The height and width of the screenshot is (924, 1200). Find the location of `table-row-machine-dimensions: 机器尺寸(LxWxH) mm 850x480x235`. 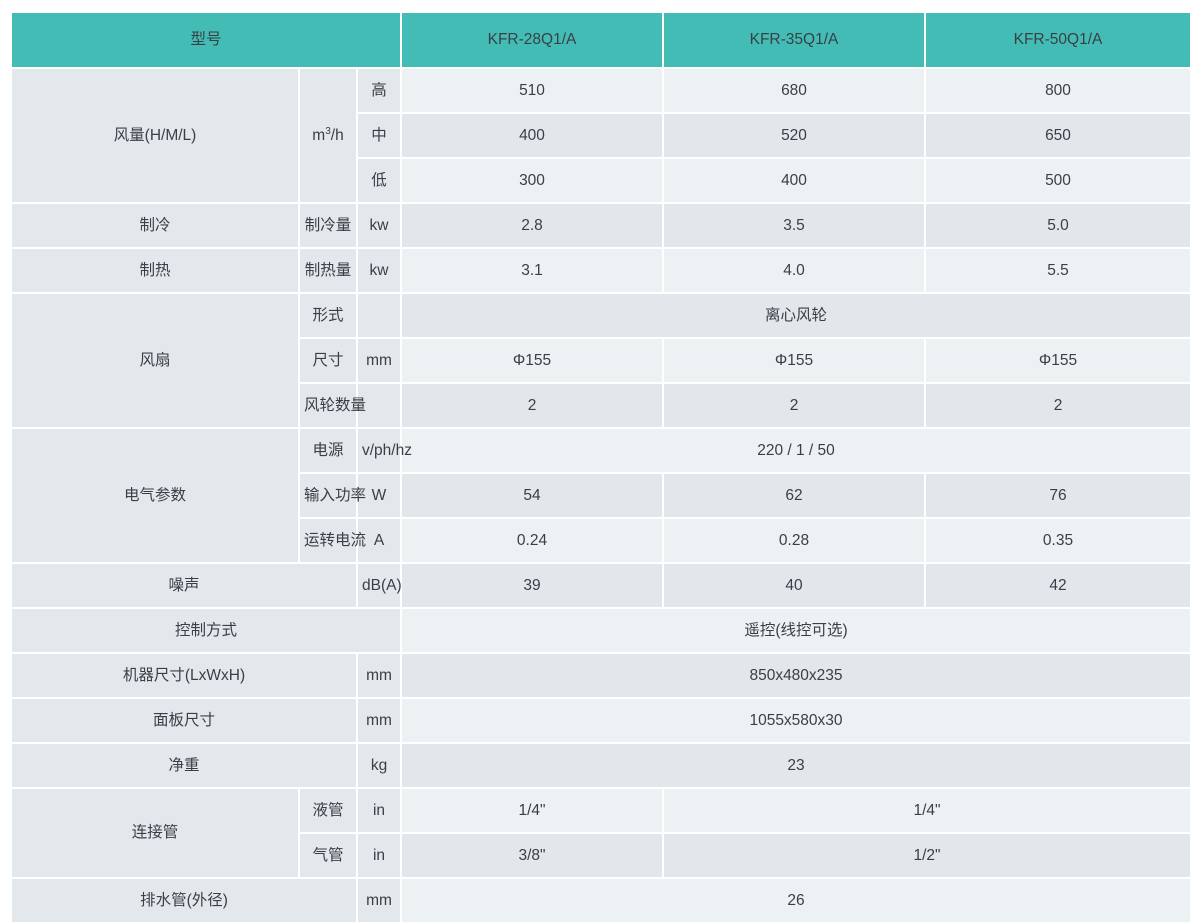

table-row-machine-dimensions: 机器尺寸(LxWxH) mm 850x480x235 is located at coordinates (601, 675).